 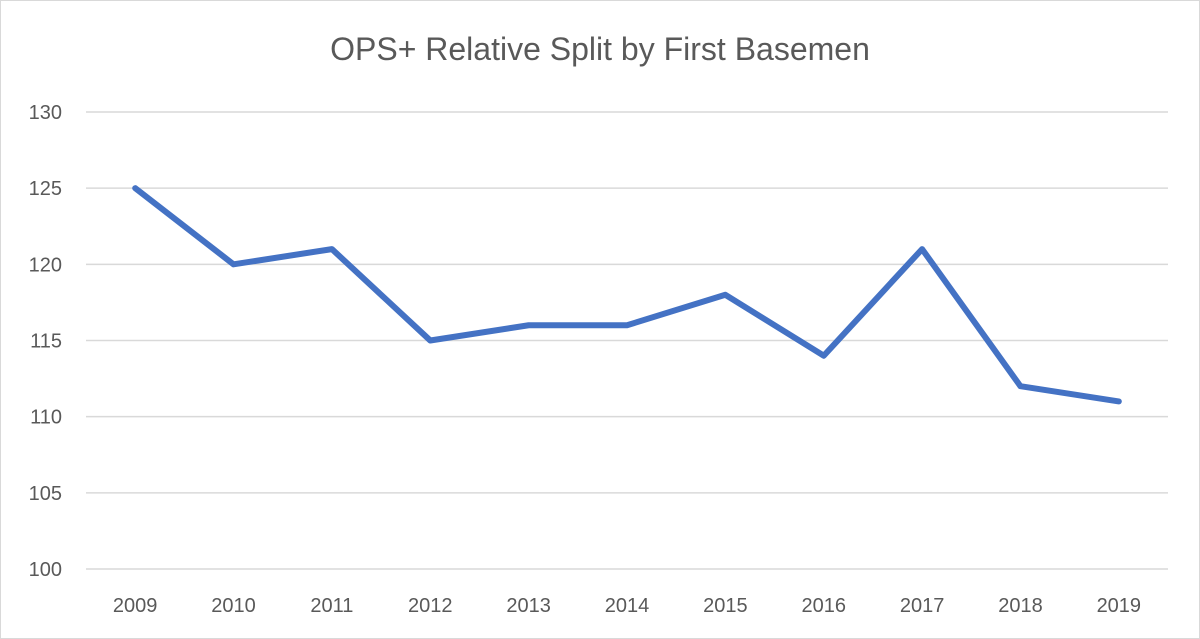 I want to click on x-tick-label: 2013, so click(x=528, y=606).